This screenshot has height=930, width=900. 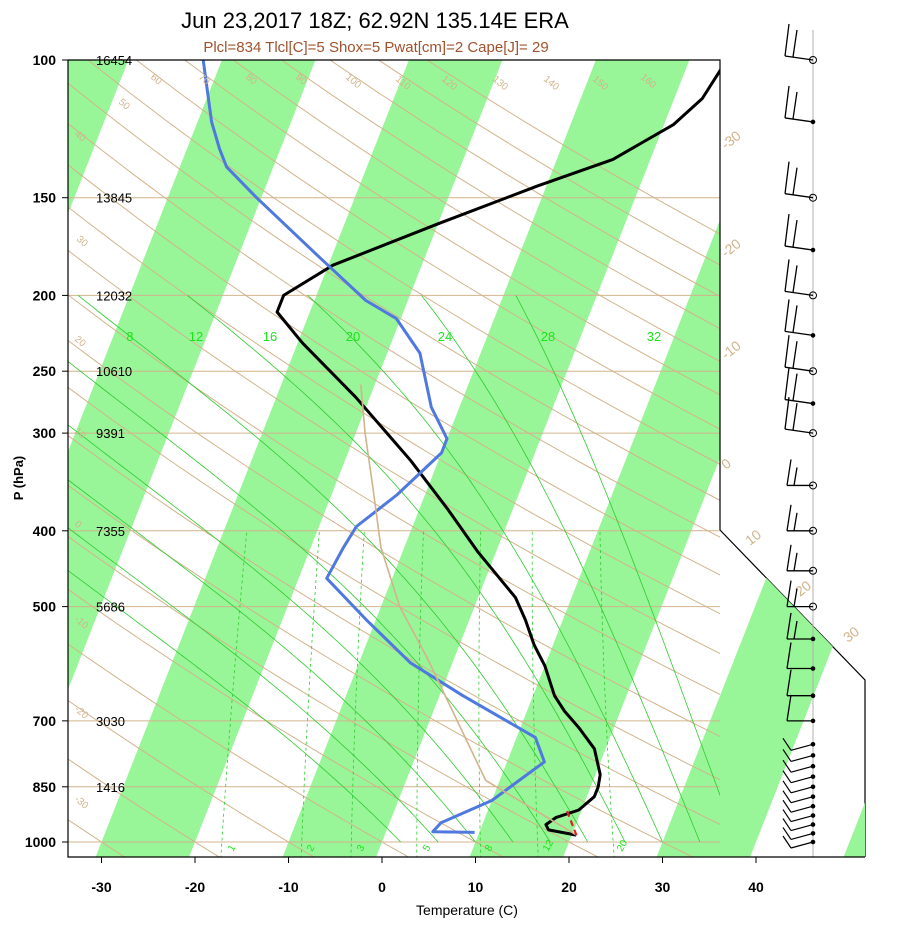 What do you see at coordinates (196, 336) in the screenshot?
I see `mixing-ratio-label: 12` at bounding box center [196, 336].